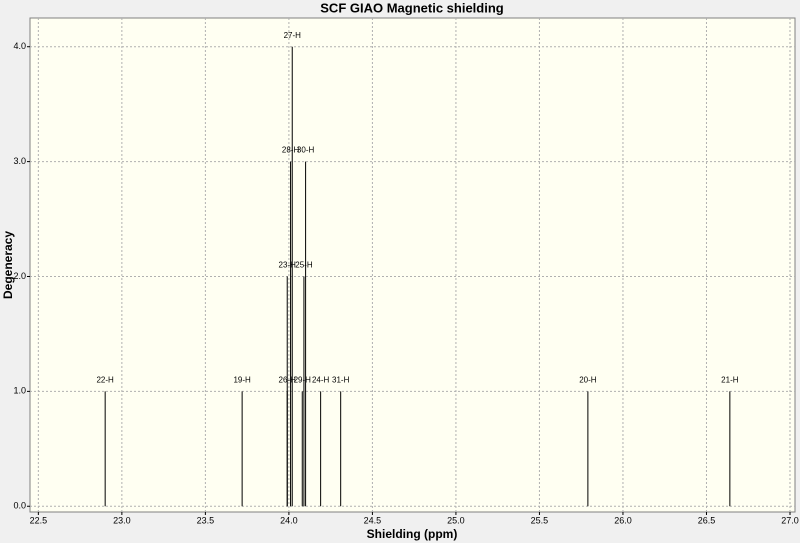 The width and height of the screenshot is (800, 543). I want to click on x-tick-label: 23.5, so click(206, 520).